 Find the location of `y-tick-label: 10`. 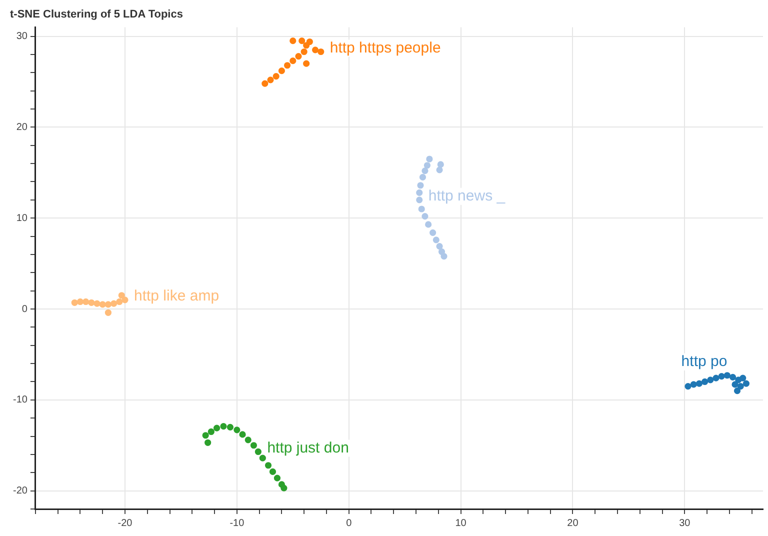

y-tick-label: 10 is located at coordinates (22, 218).